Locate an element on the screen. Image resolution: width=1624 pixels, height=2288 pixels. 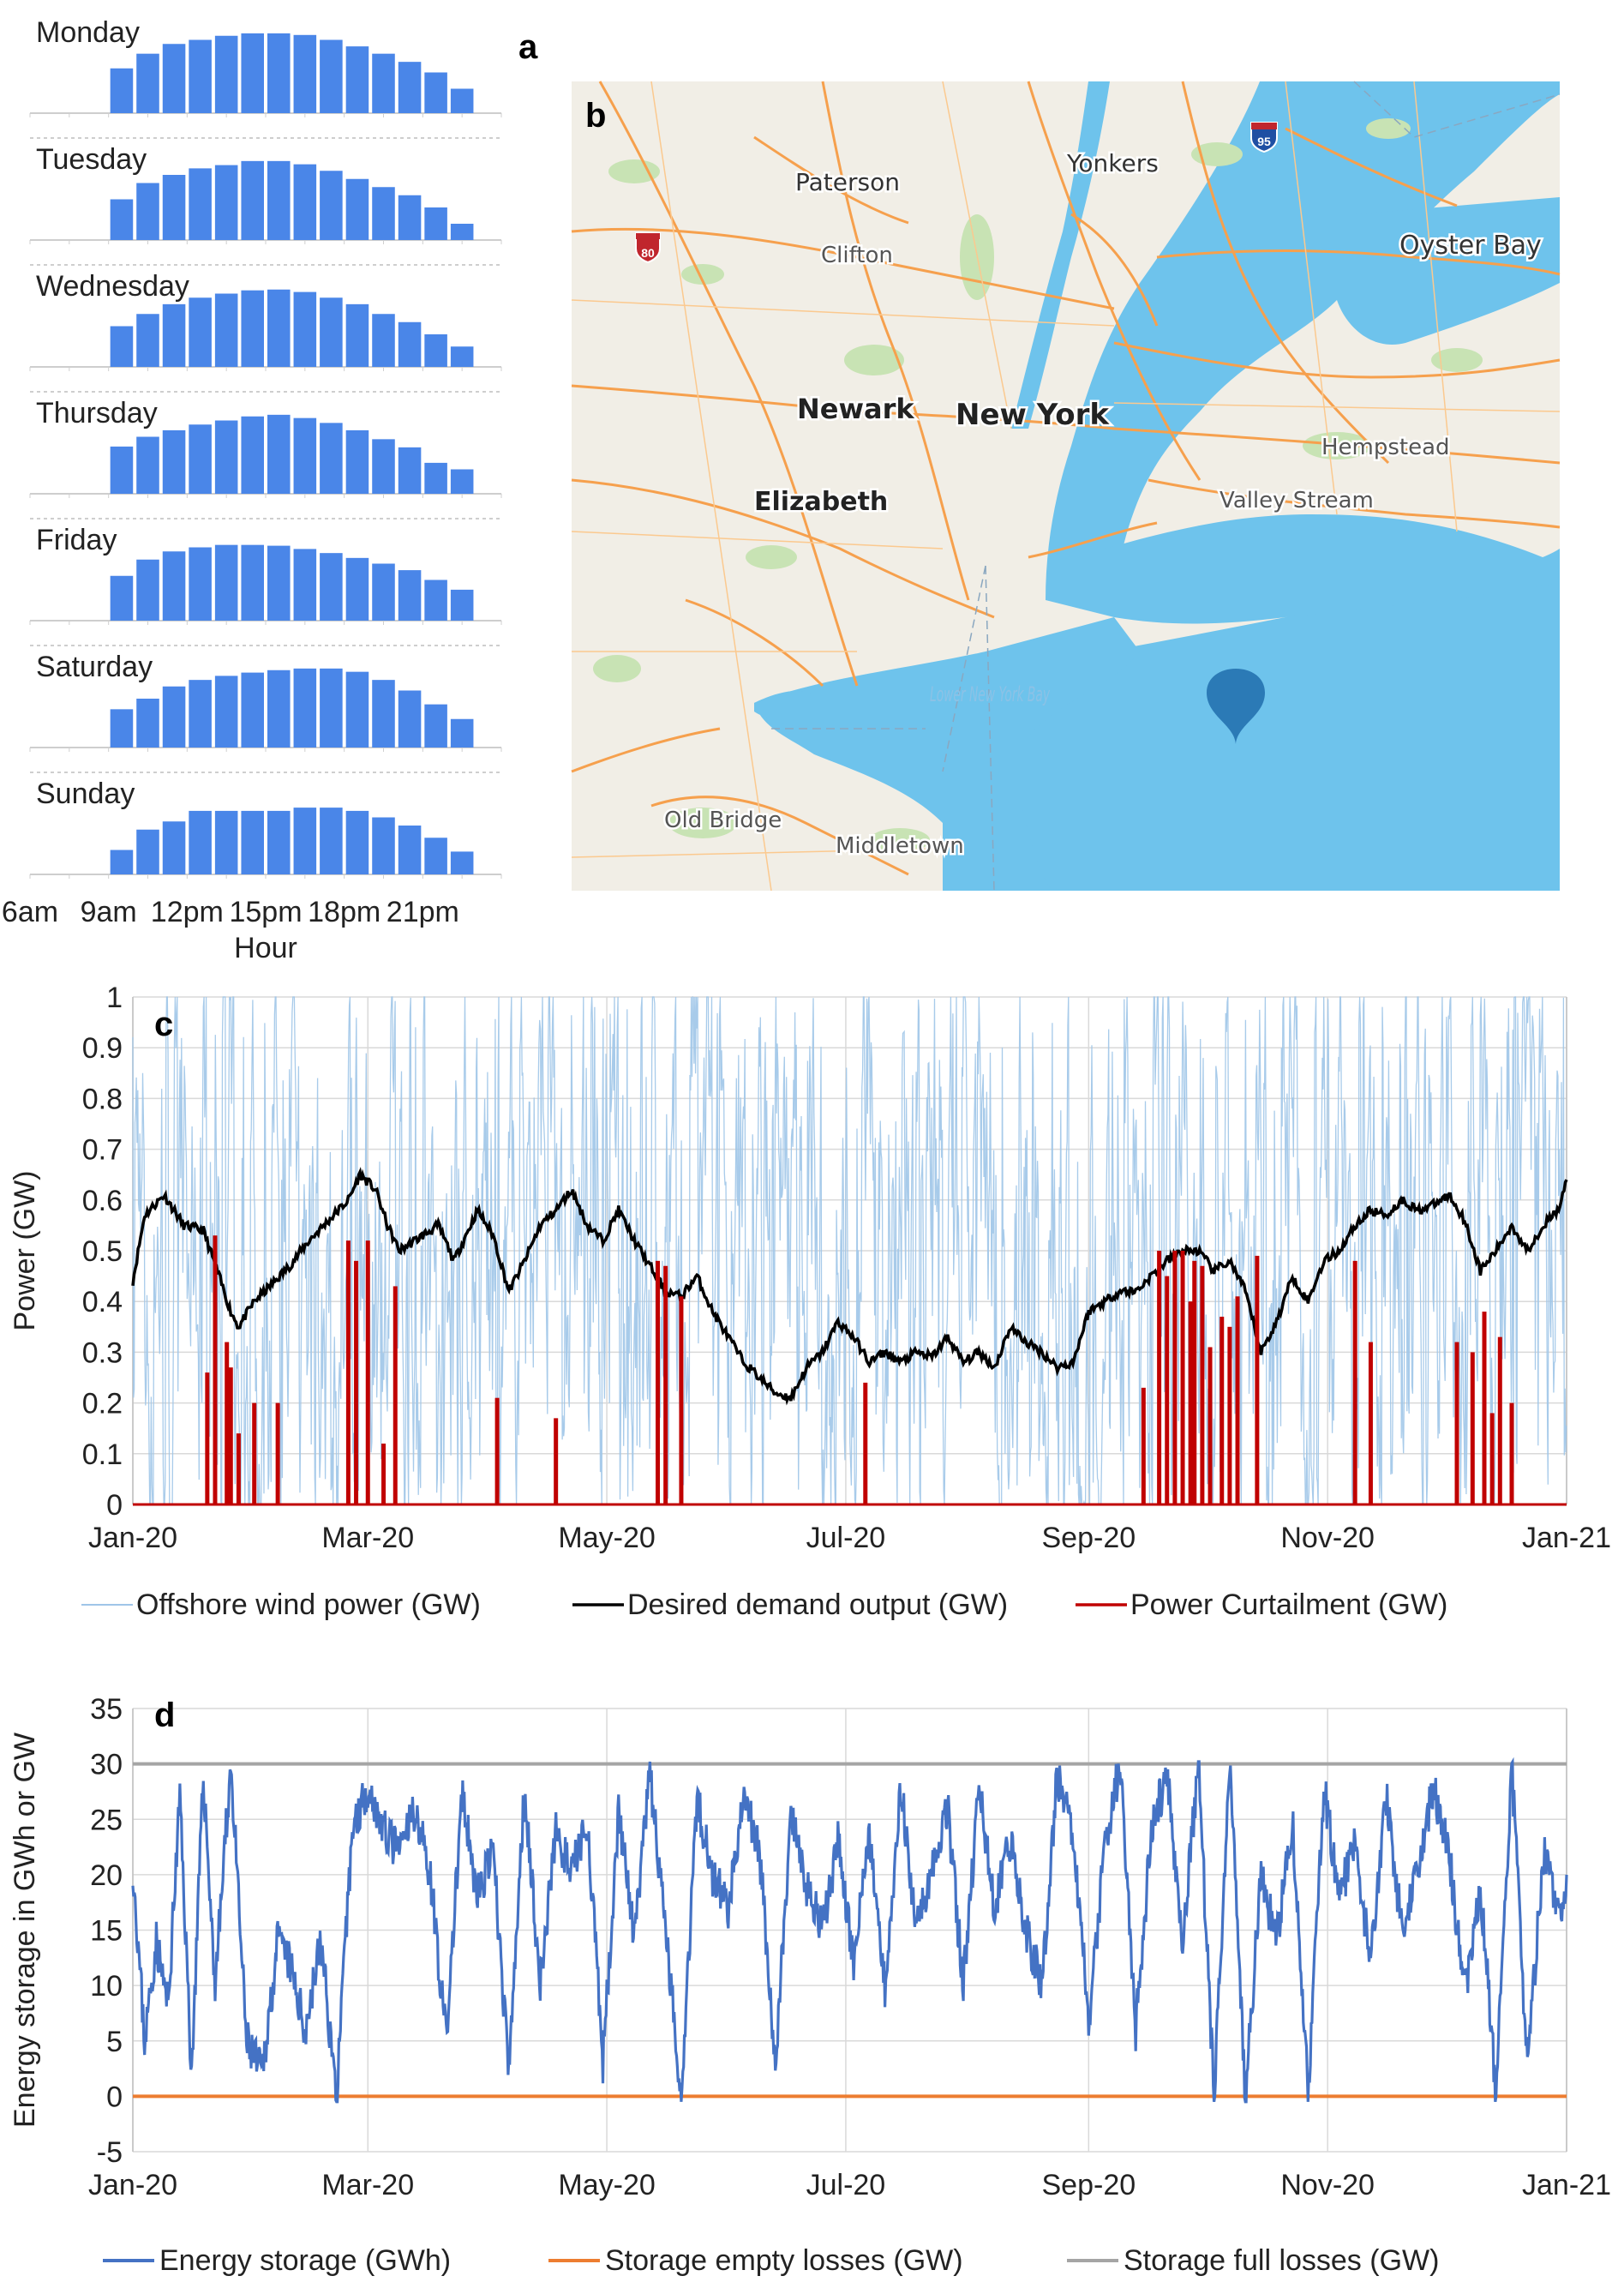
map-label-clifton: Clifton is located at coordinates (857, 255).